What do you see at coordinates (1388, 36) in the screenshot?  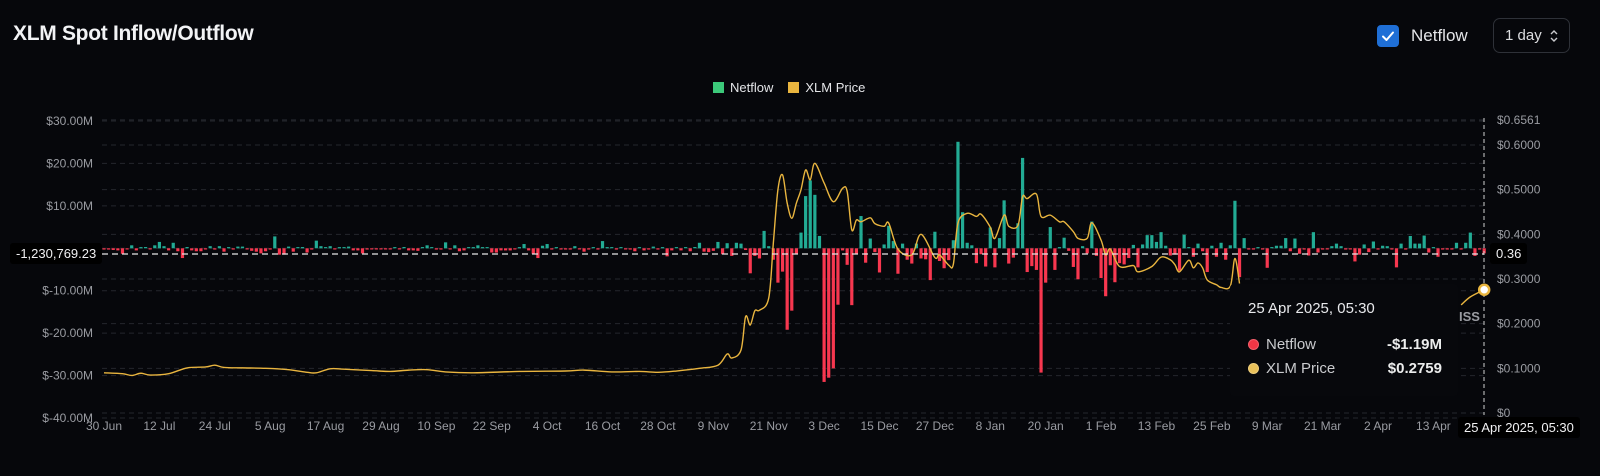 I see `checkbox-checked-icon` at bounding box center [1388, 36].